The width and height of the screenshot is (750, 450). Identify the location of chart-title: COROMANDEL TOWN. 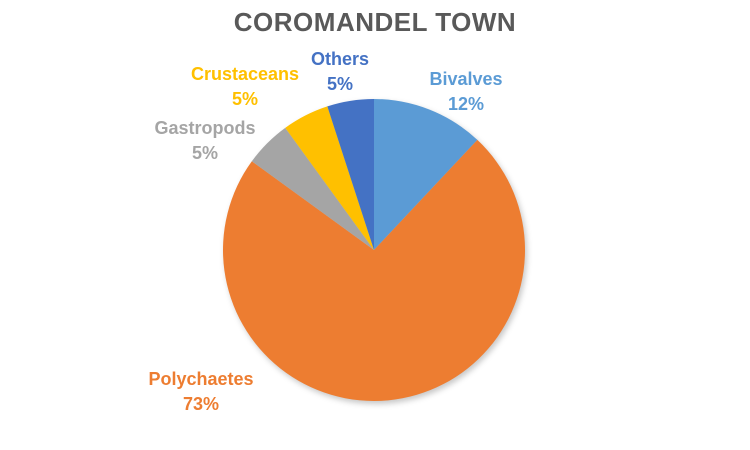
(375, 22).